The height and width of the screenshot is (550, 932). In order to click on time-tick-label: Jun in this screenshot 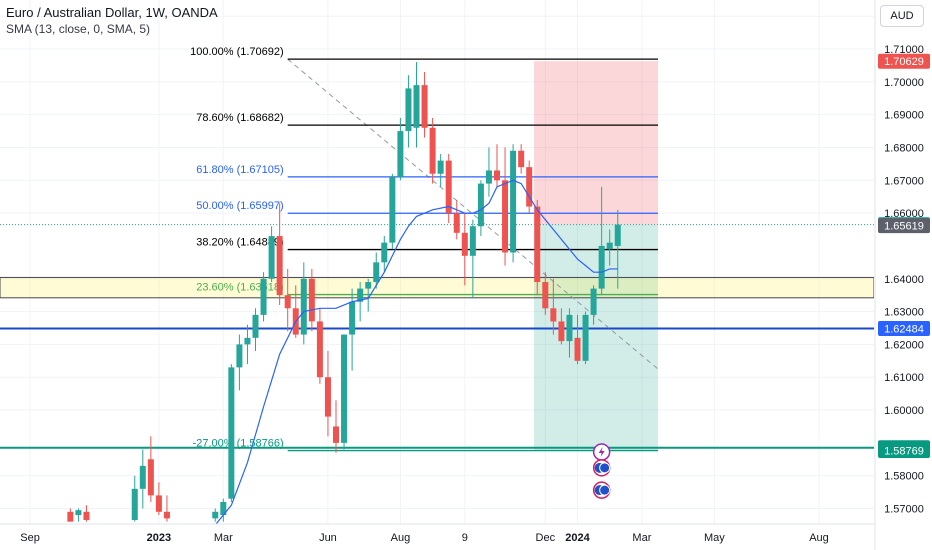, I will do `click(328, 538)`.